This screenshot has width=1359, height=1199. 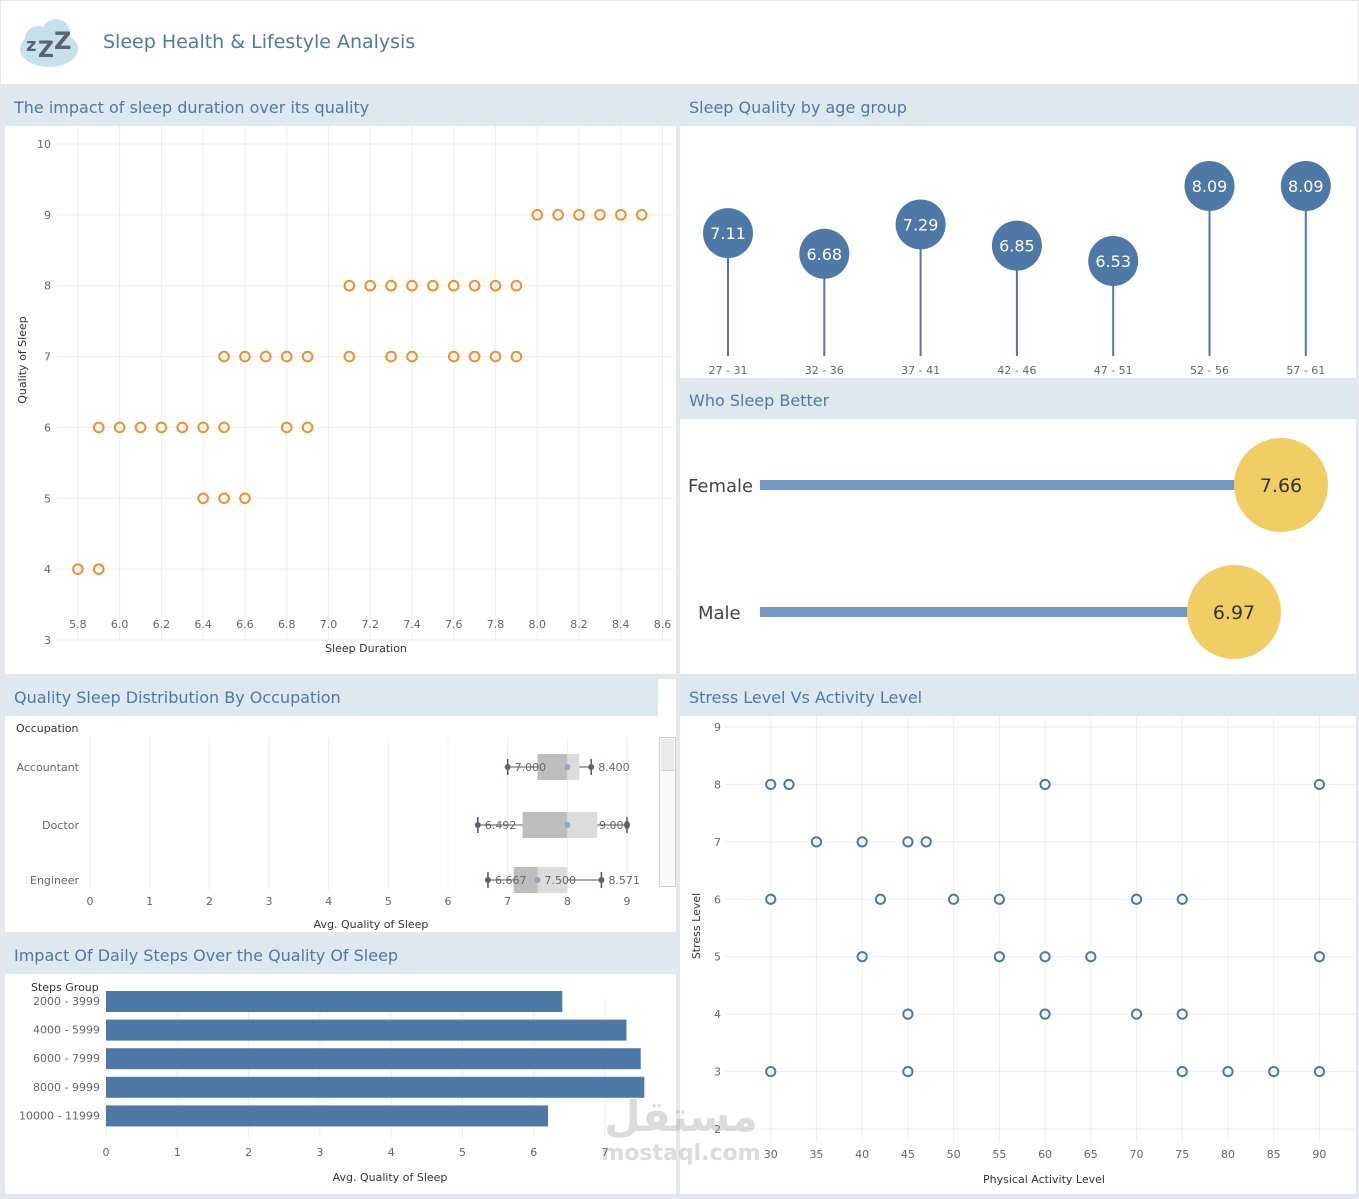 I want to click on mean-point, so click(x=537, y=880).